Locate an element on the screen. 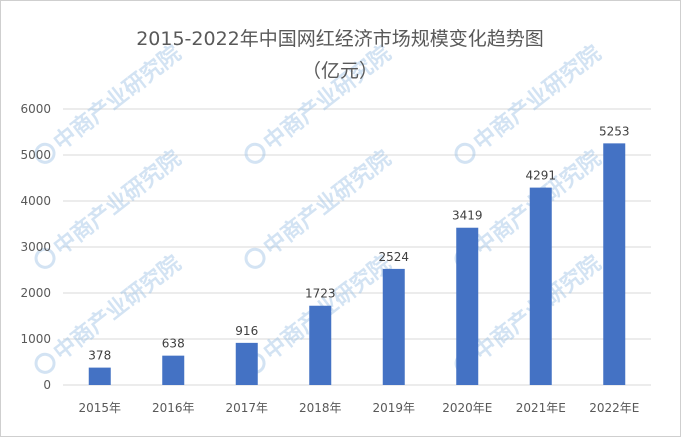 Image resolution: width=681 pixels, height=437 pixels. y-tick-label: 0 is located at coordinates (47, 385).